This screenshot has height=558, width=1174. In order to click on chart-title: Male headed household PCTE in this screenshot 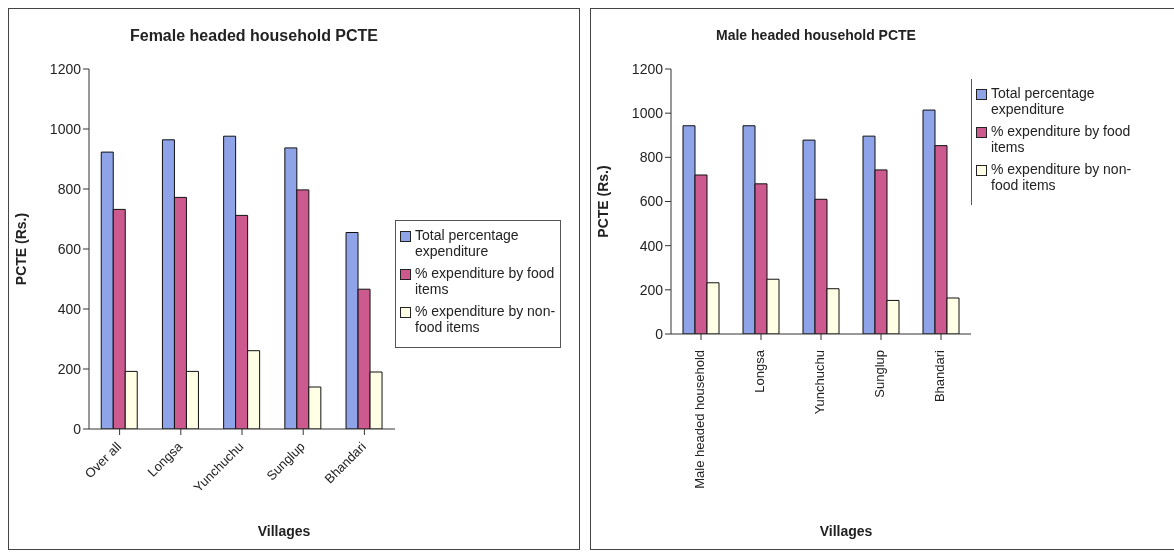, I will do `click(816, 35)`.